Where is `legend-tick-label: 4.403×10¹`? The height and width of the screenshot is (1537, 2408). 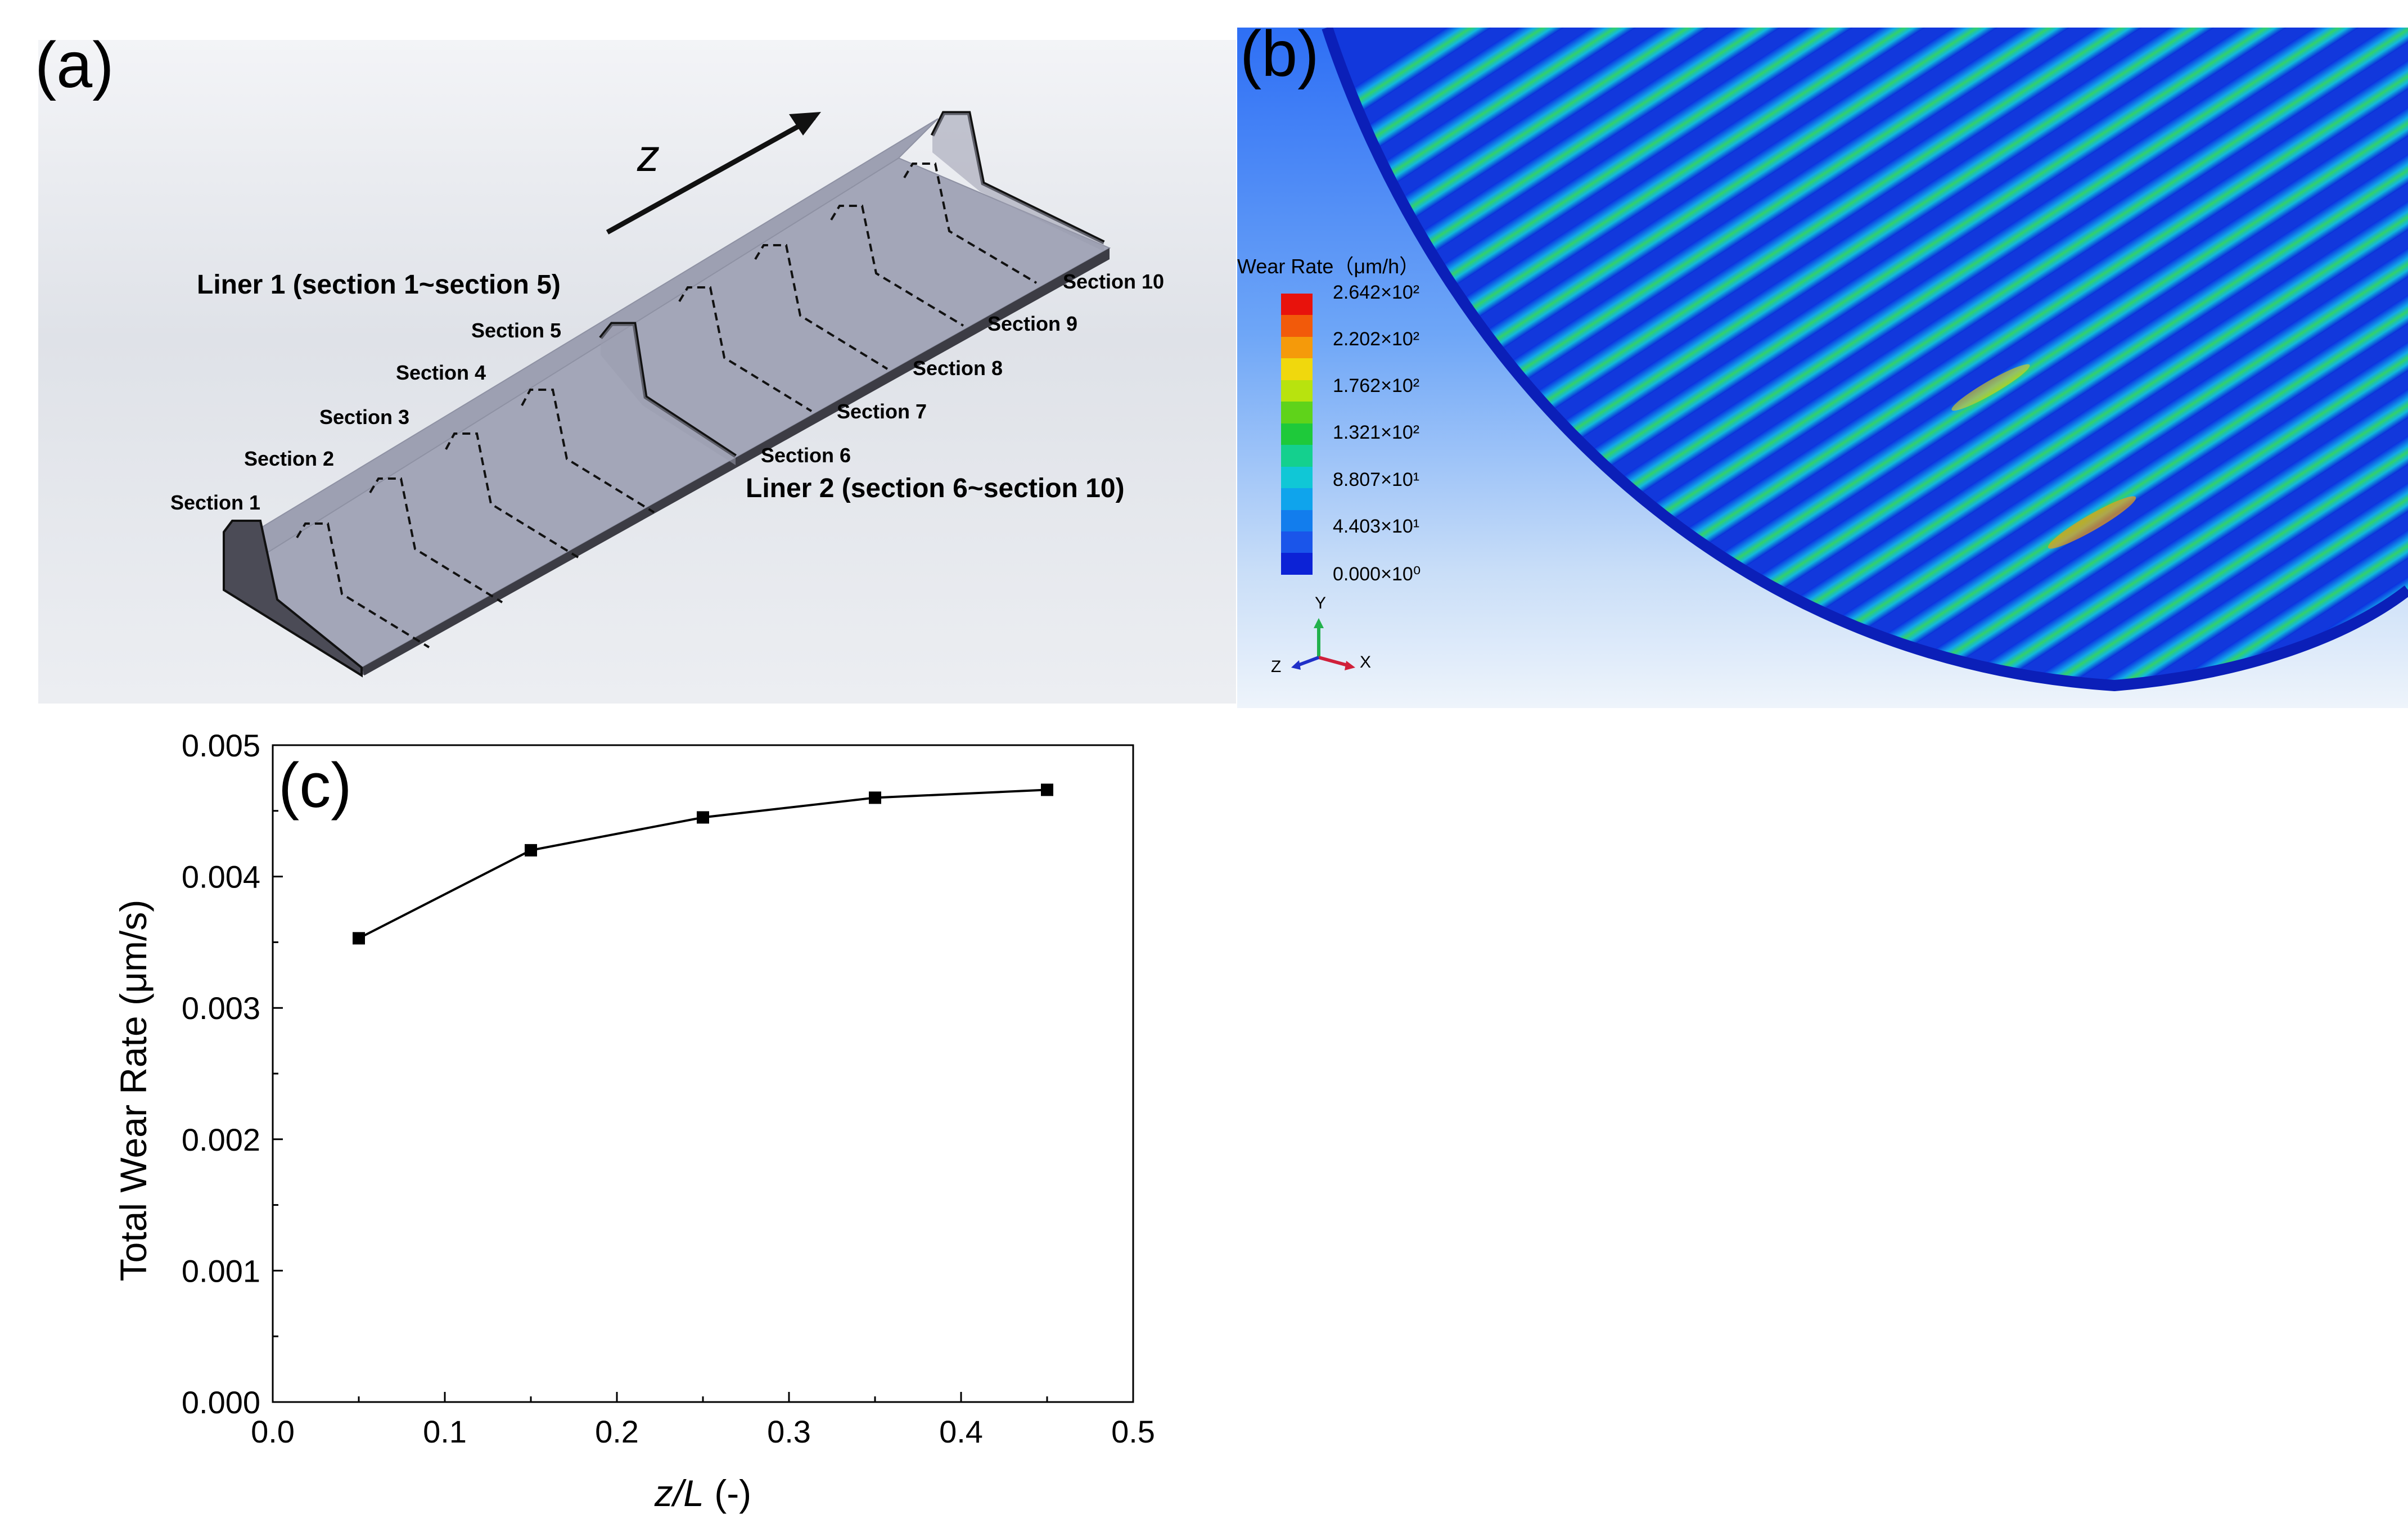 legend-tick-label: 4.403×10¹ is located at coordinates (1376, 526).